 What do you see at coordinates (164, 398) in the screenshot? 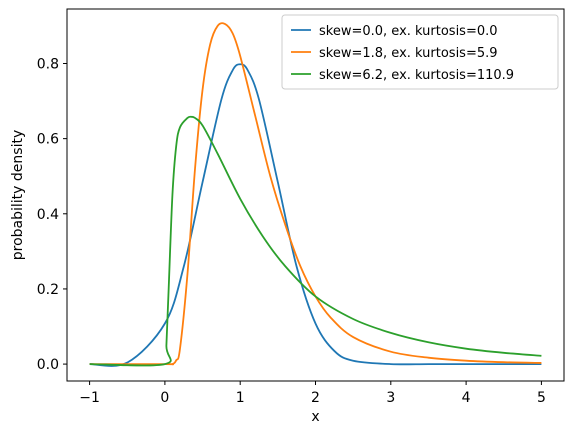
I see `x-tick-label: 0` at bounding box center [164, 398].